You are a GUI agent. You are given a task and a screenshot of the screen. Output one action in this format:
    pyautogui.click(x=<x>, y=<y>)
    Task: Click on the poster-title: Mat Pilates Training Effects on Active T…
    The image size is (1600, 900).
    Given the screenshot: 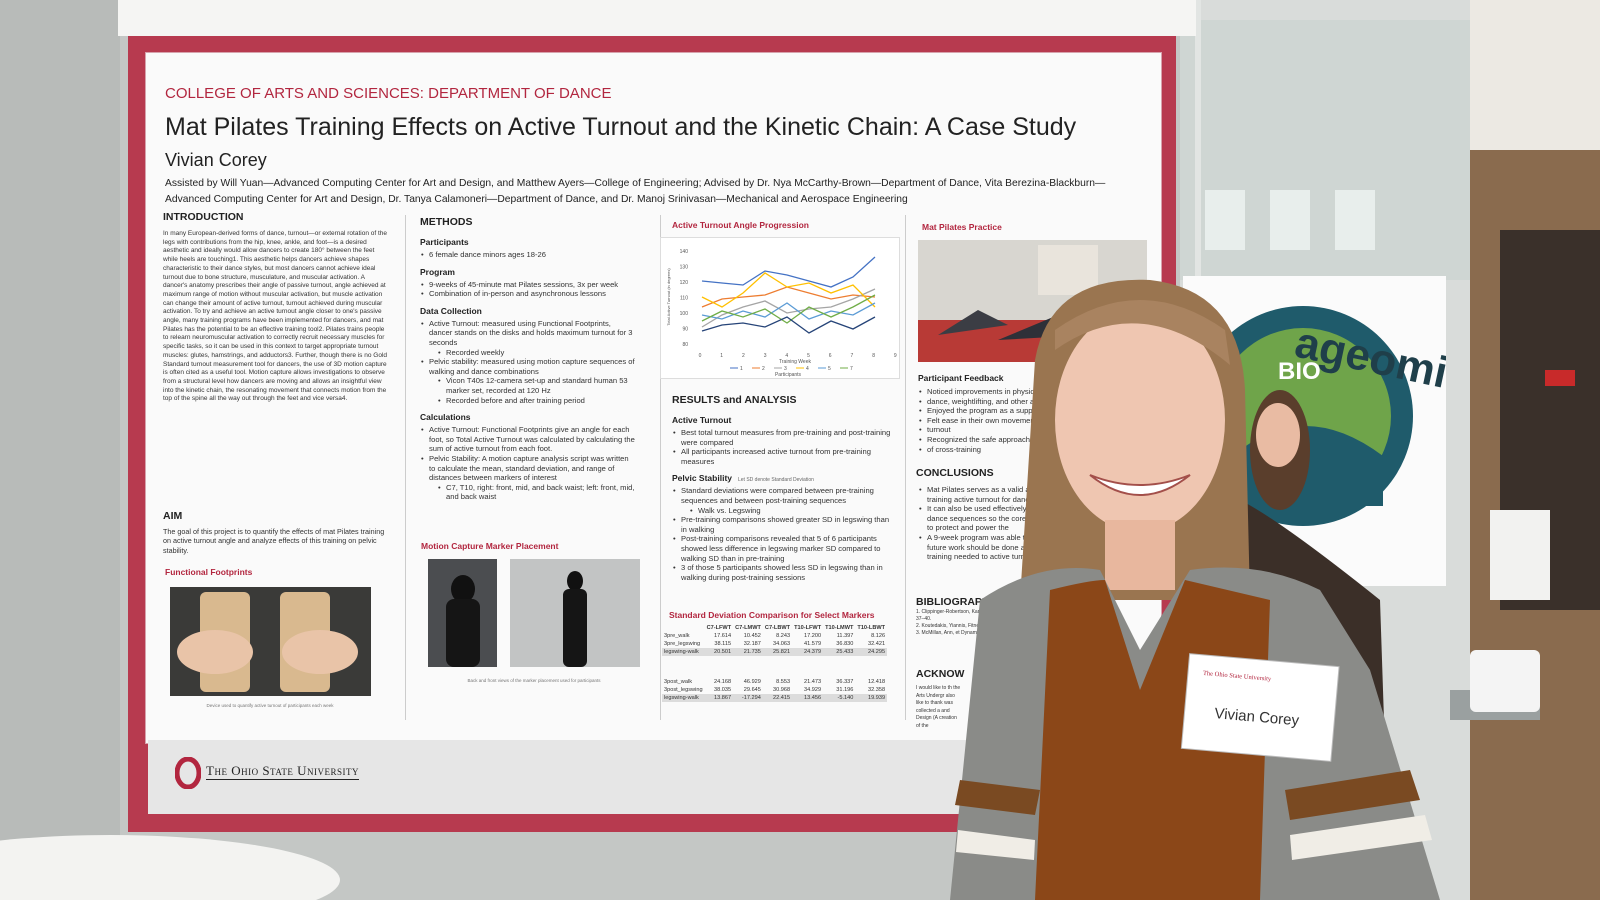 What is the action you would take?
    pyautogui.click(x=621, y=127)
    